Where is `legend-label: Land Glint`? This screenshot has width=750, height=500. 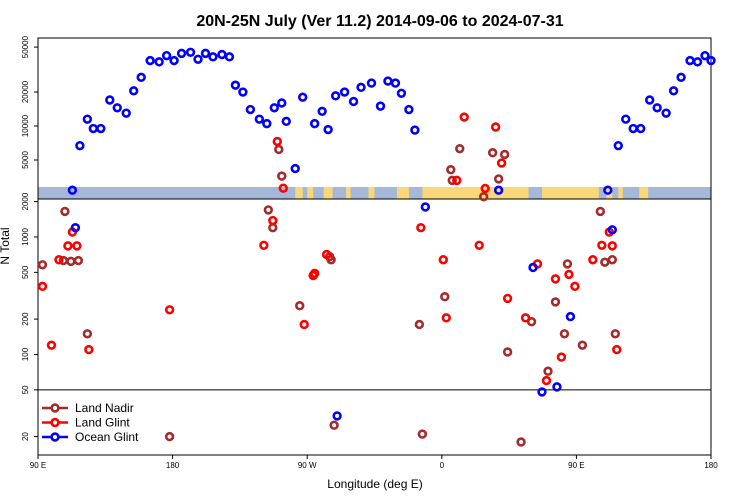
legend-label: Land Glint is located at coordinates (102, 423).